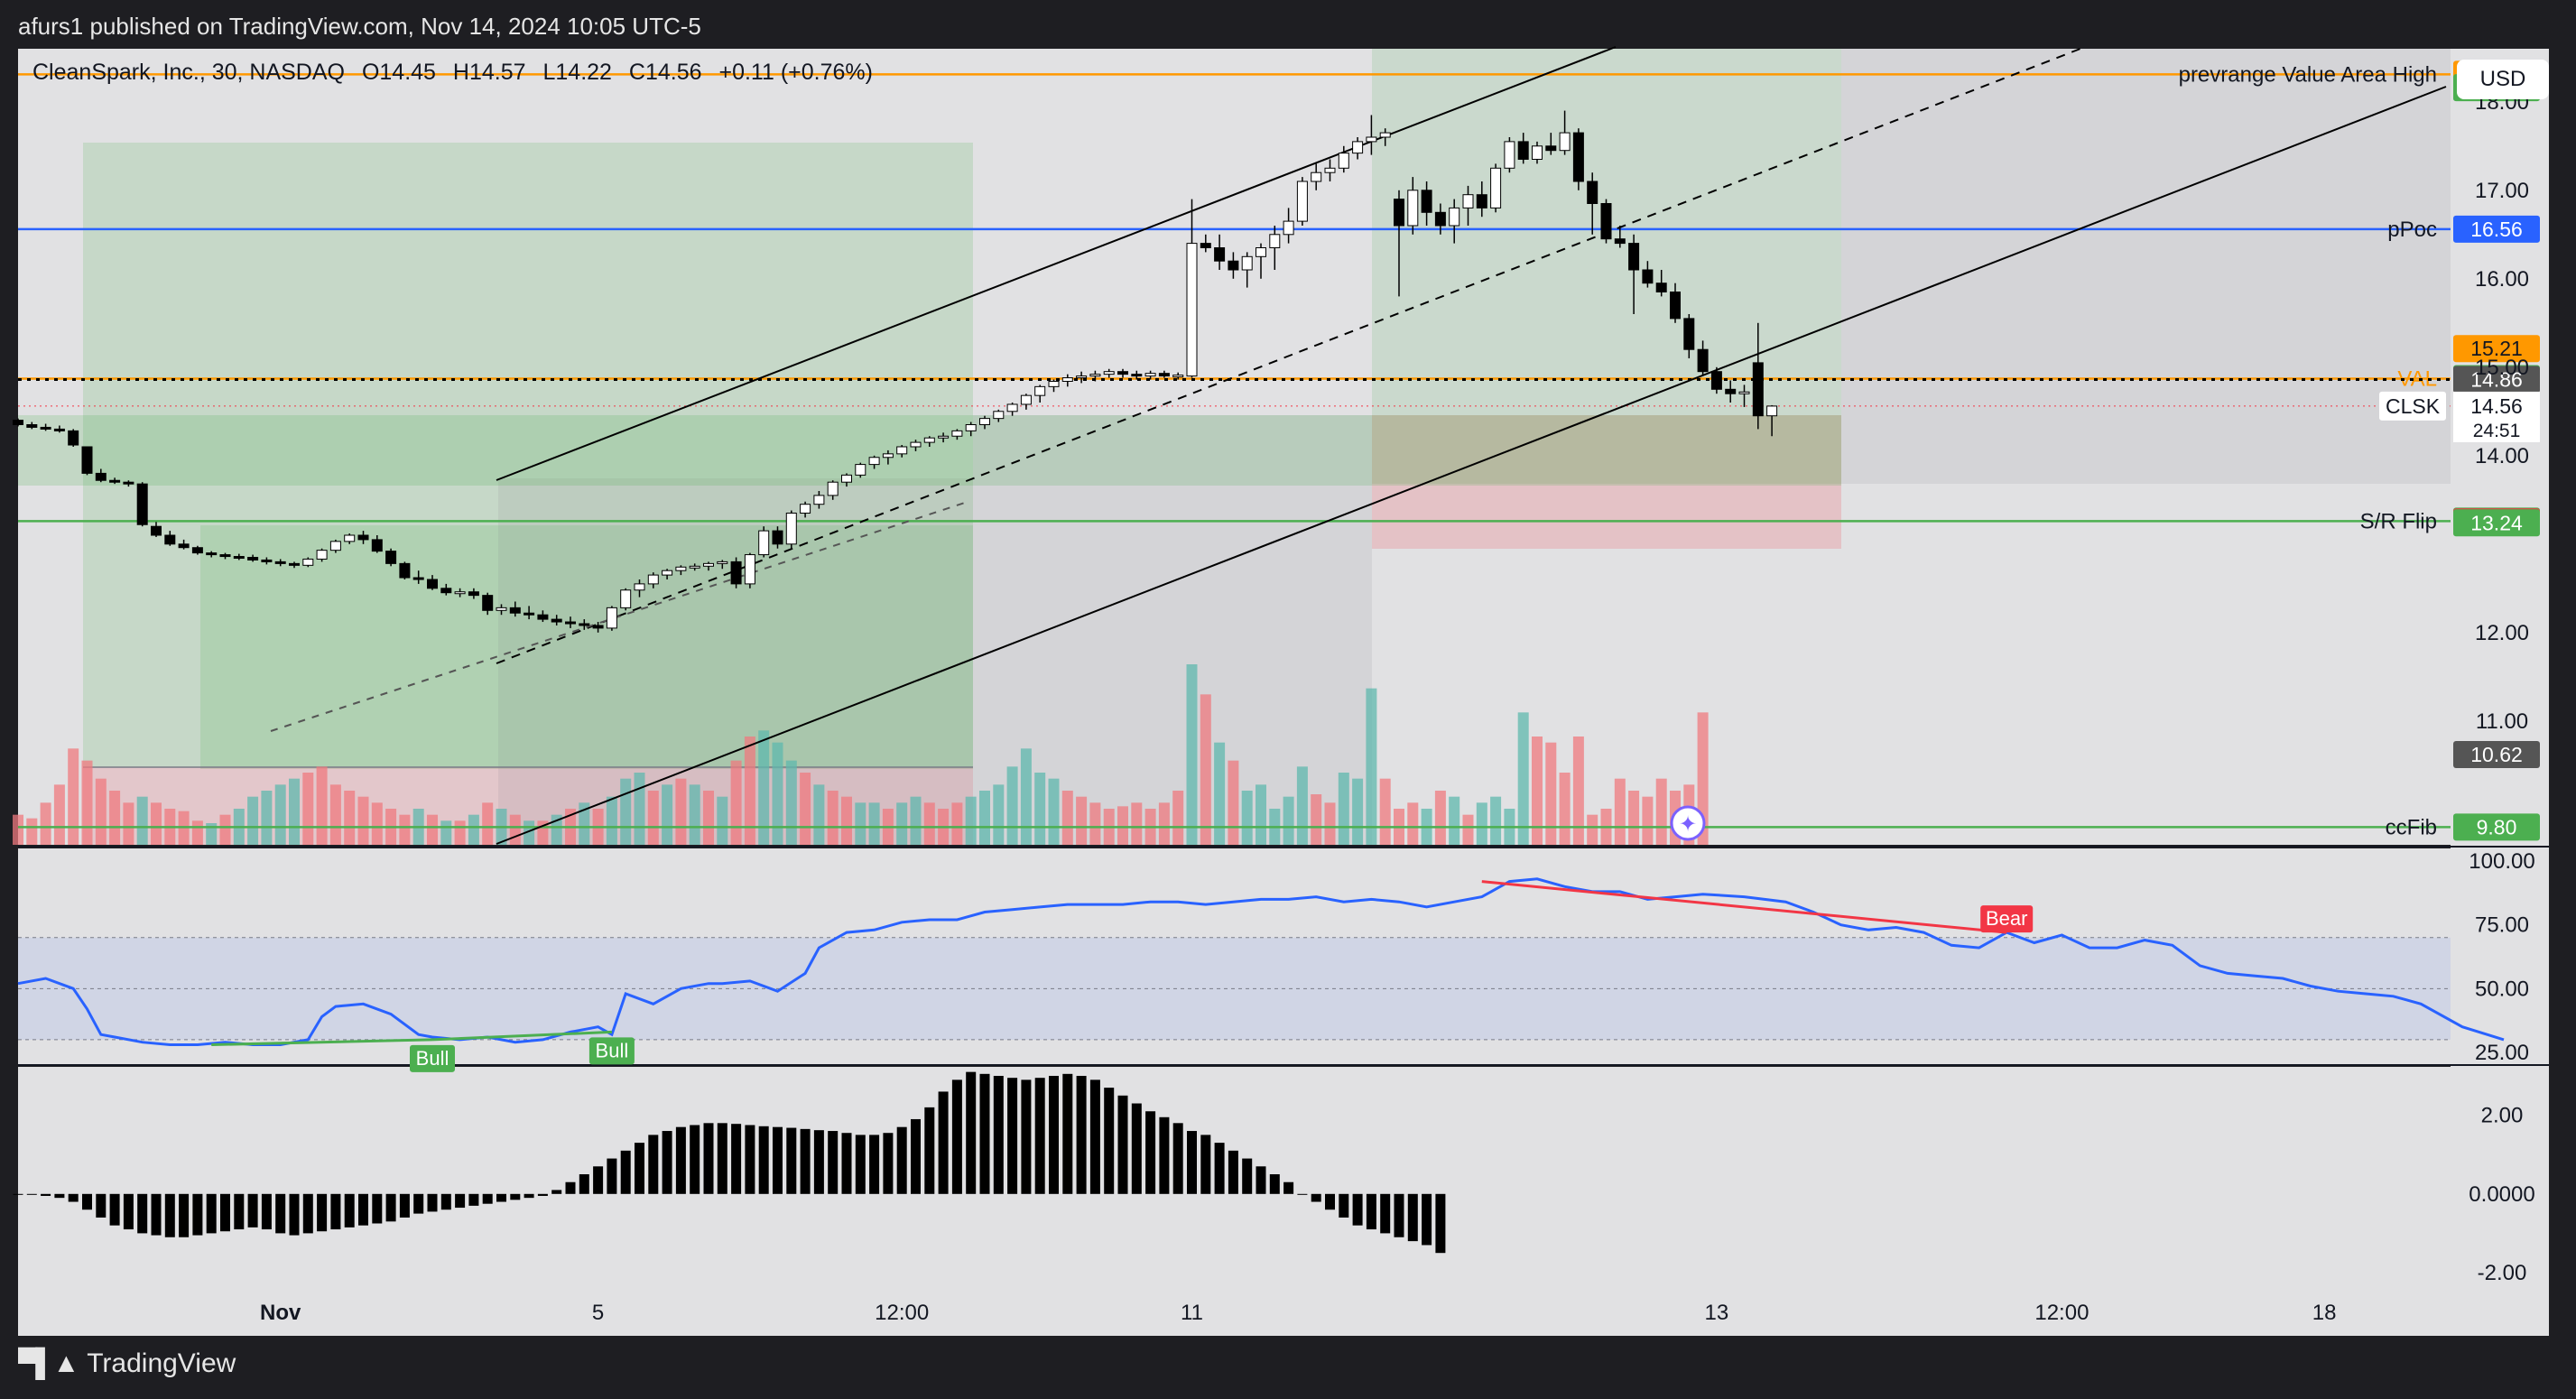 Image resolution: width=2576 pixels, height=1399 pixels. What do you see at coordinates (2496, 406) in the screenshot?
I see `last-price-text: 14.56` at bounding box center [2496, 406].